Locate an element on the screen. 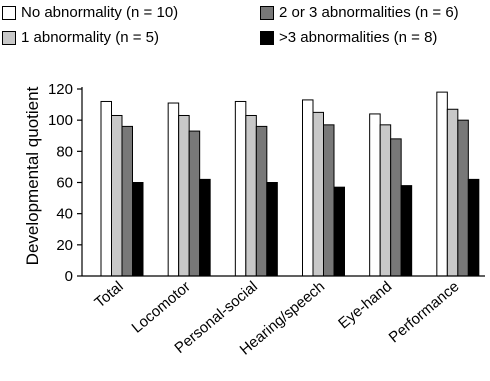 This screenshot has width=490, height=381. x-tick-label: Total is located at coordinates (108, 294).